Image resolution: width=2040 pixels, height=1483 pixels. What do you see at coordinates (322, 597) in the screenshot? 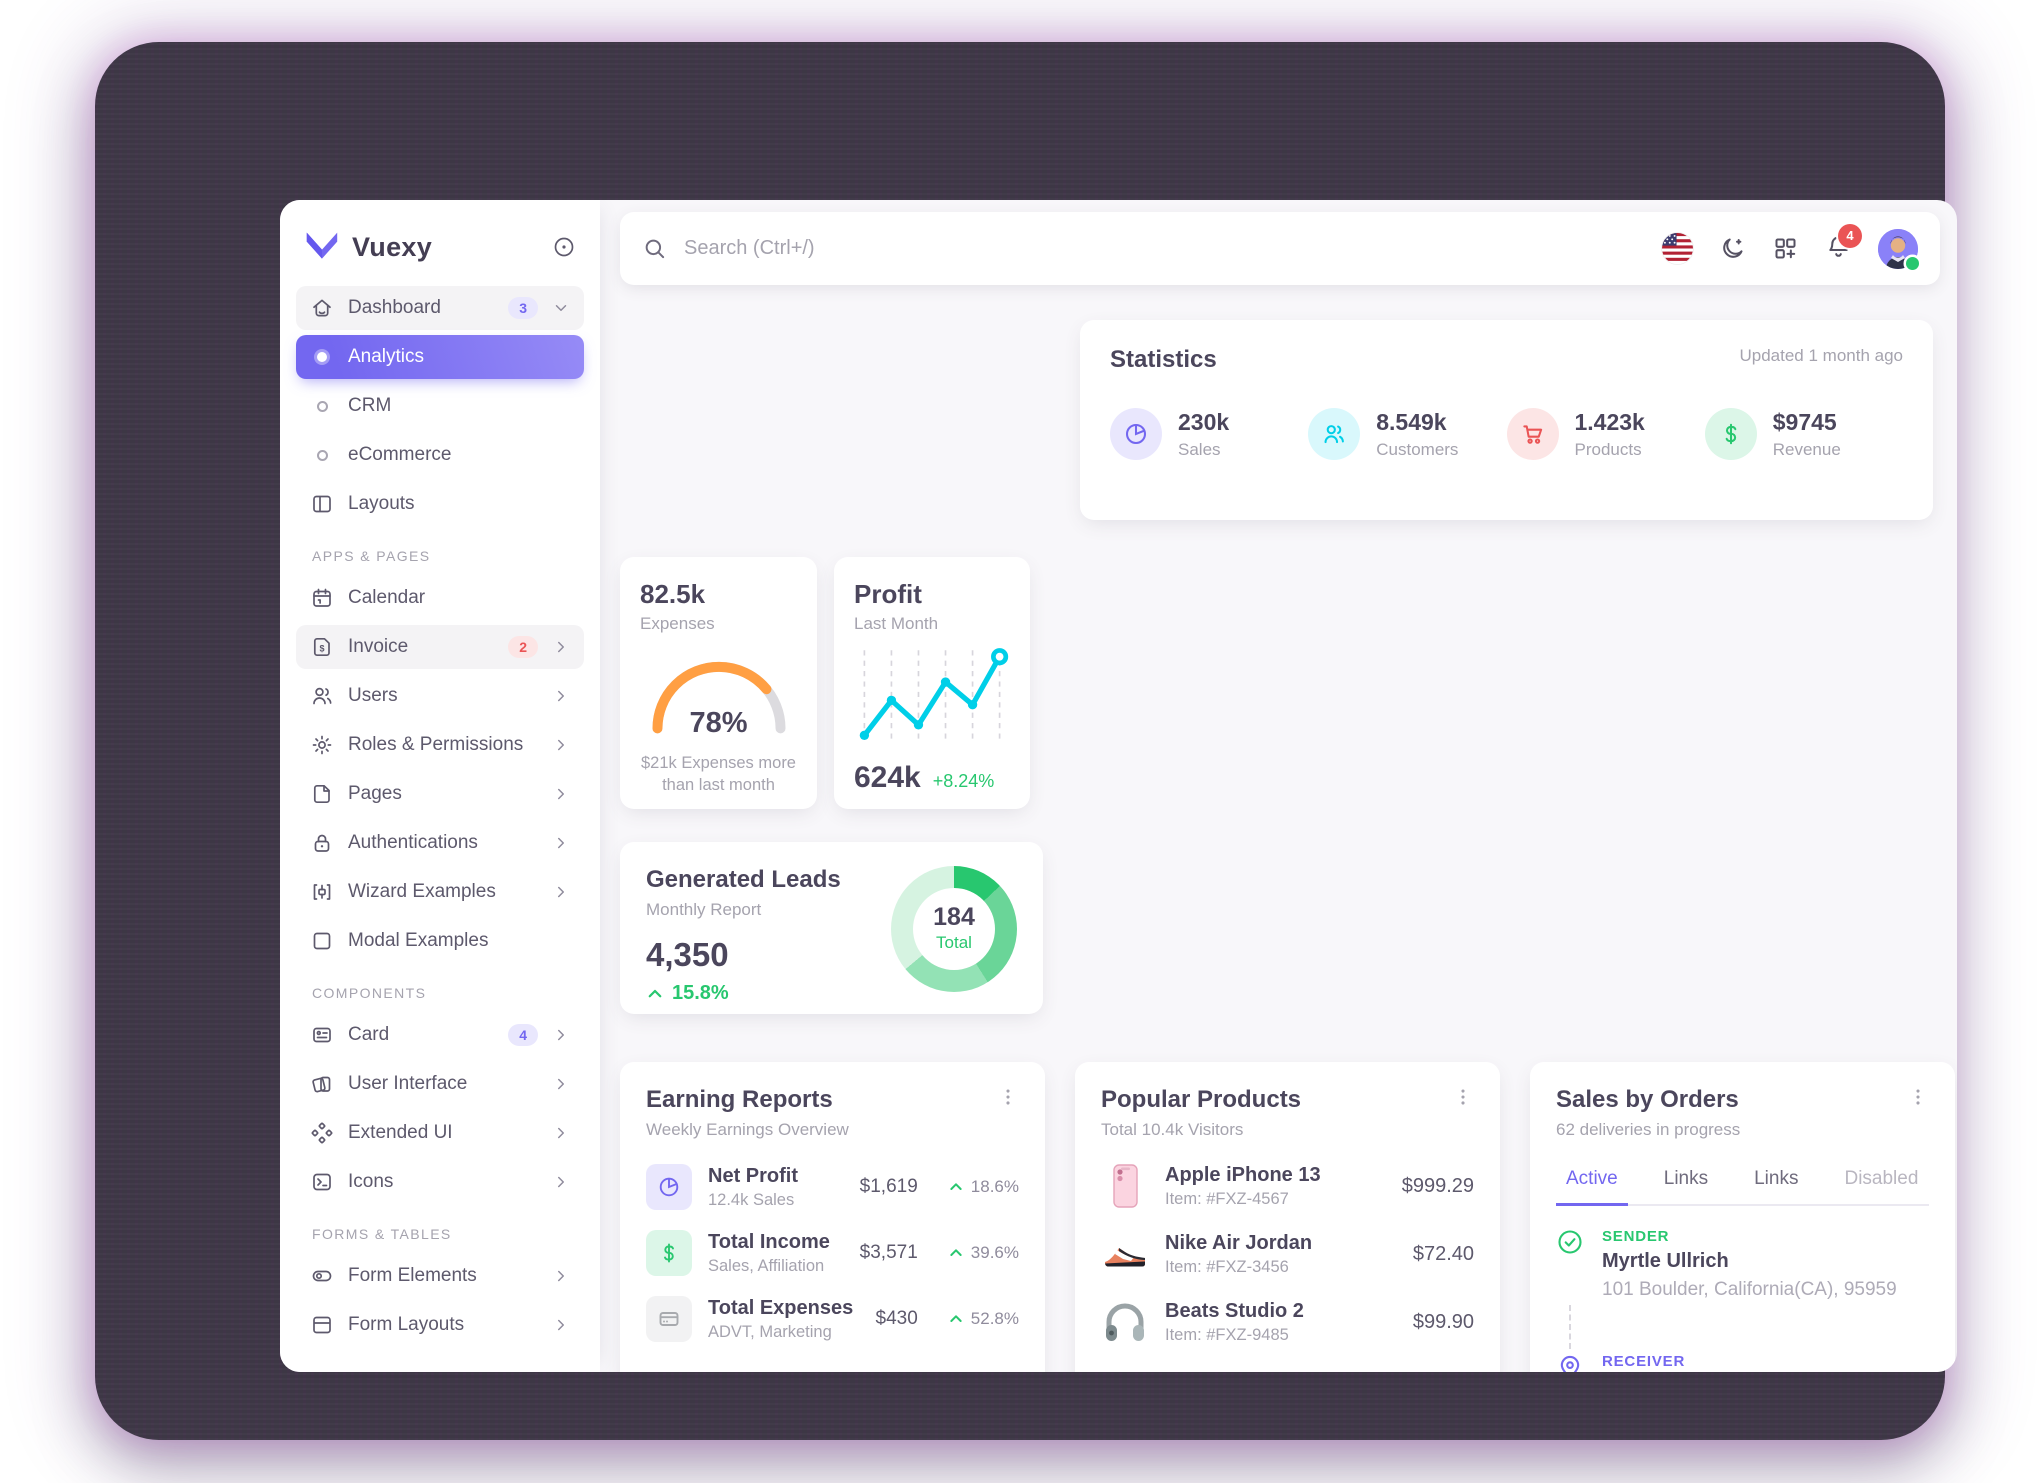
I see `calendar-icon` at bounding box center [322, 597].